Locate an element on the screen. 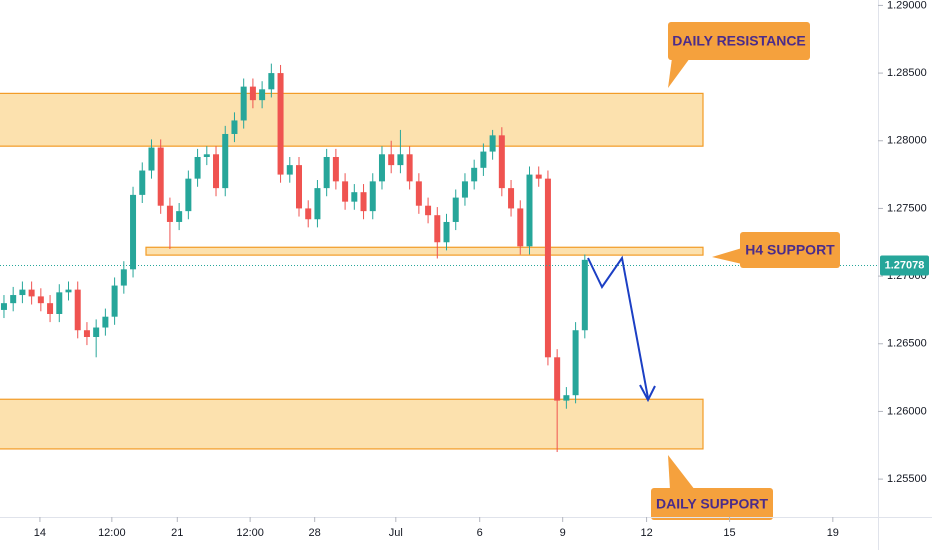 This screenshot has width=932, height=550. last-price-box is located at coordinates (904, 265).